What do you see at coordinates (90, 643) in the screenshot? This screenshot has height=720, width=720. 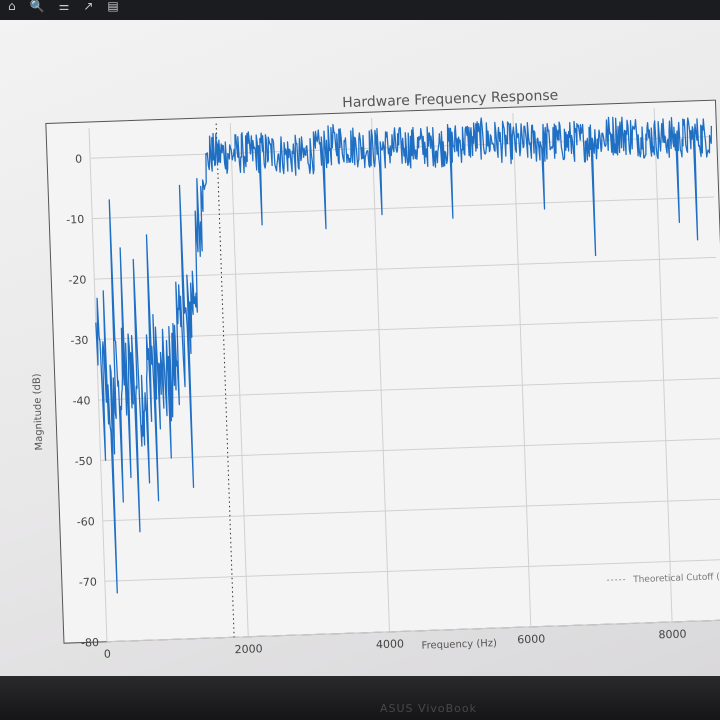 I see `y-tick-label: -80` at bounding box center [90, 643].